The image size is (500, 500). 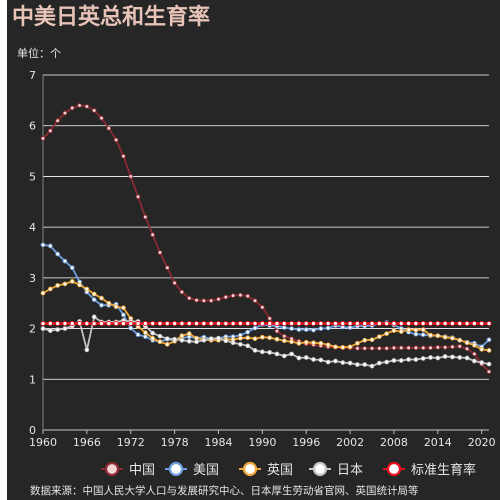 I want to click on y-tick-label: 5, so click(x=32, y=176).